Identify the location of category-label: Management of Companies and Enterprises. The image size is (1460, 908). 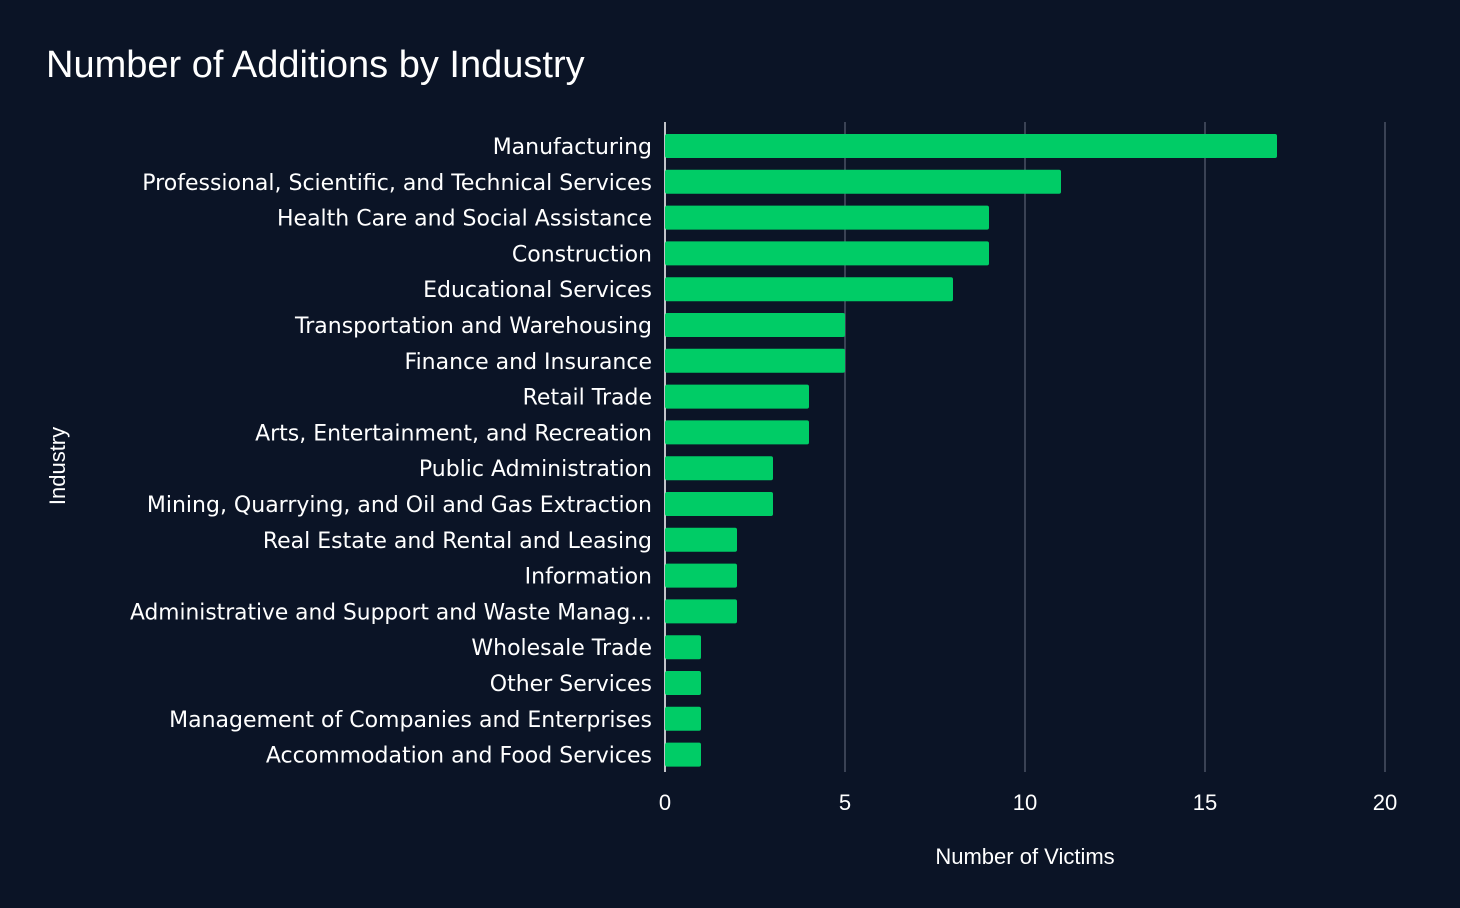
(410, 720).